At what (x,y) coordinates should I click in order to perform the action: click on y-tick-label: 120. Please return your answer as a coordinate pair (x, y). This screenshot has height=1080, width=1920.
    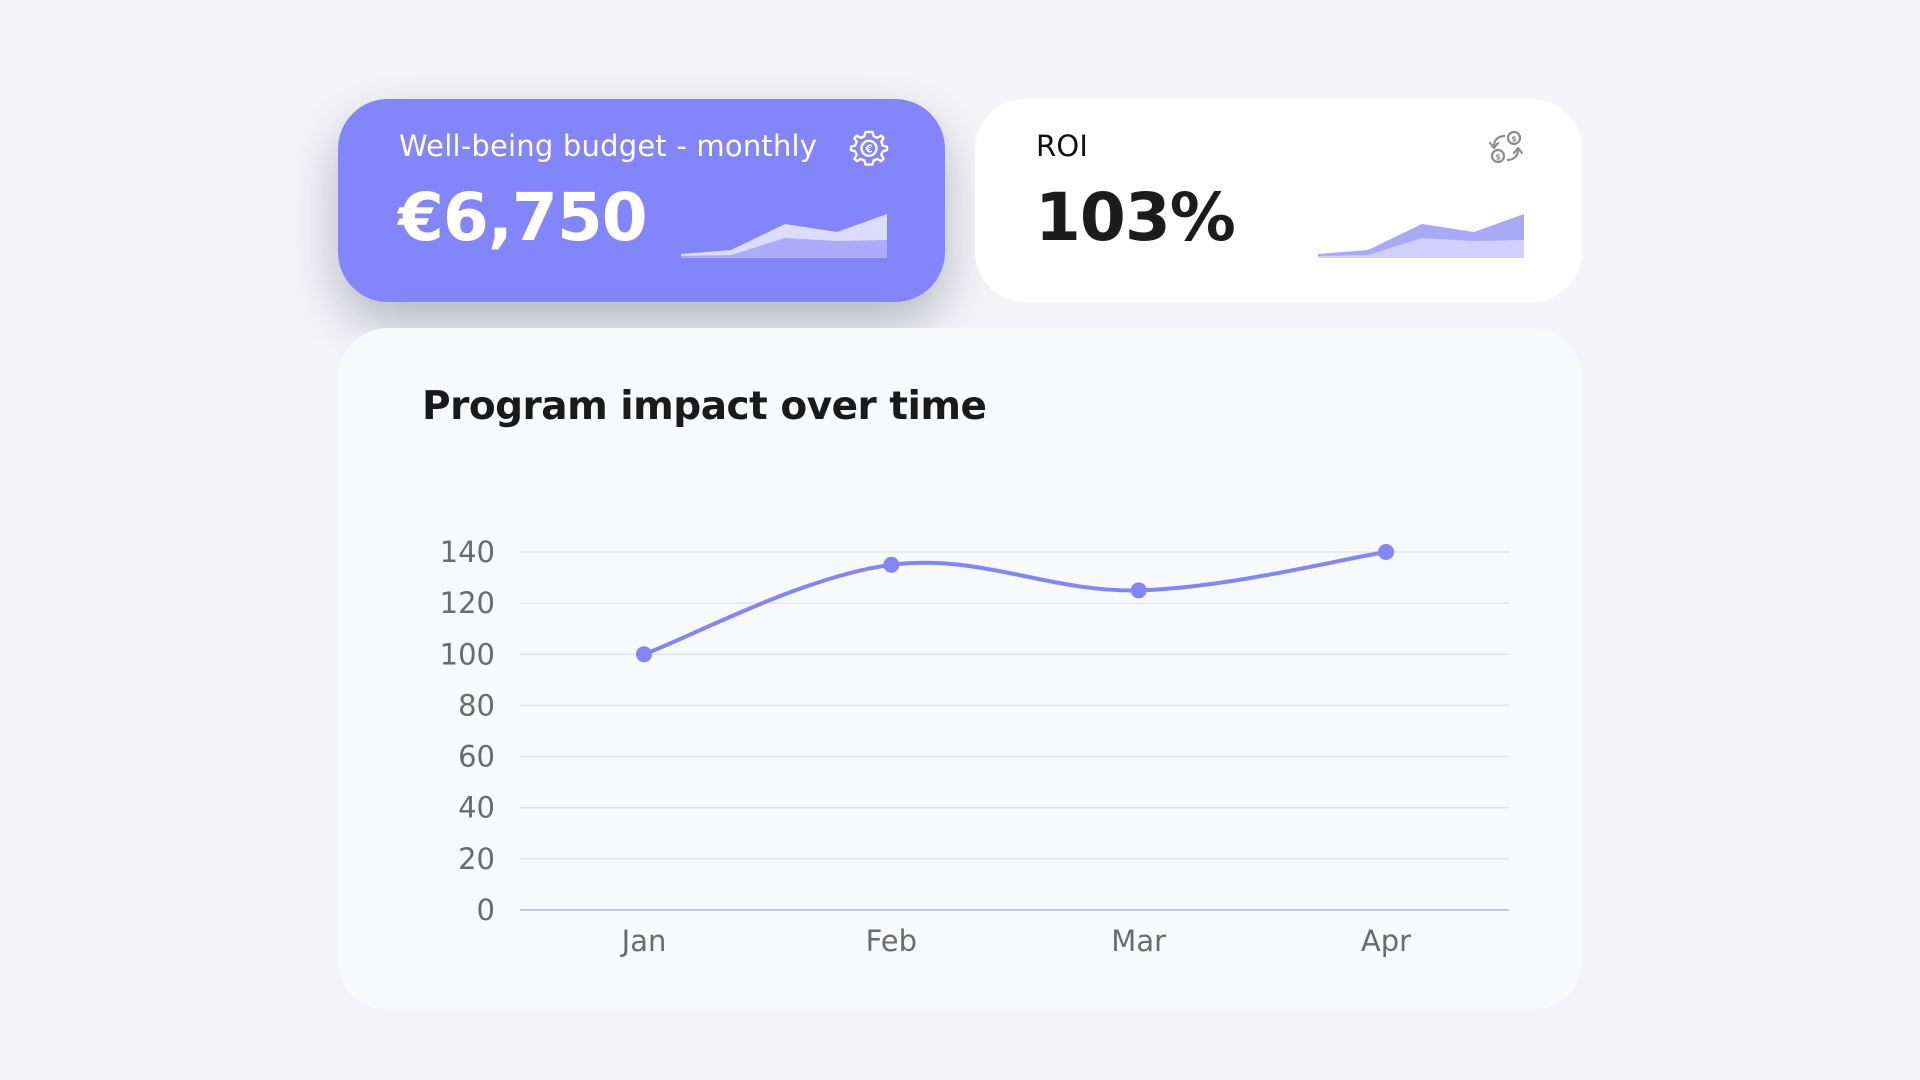
    Looking at the image, I should click on (467, 603).